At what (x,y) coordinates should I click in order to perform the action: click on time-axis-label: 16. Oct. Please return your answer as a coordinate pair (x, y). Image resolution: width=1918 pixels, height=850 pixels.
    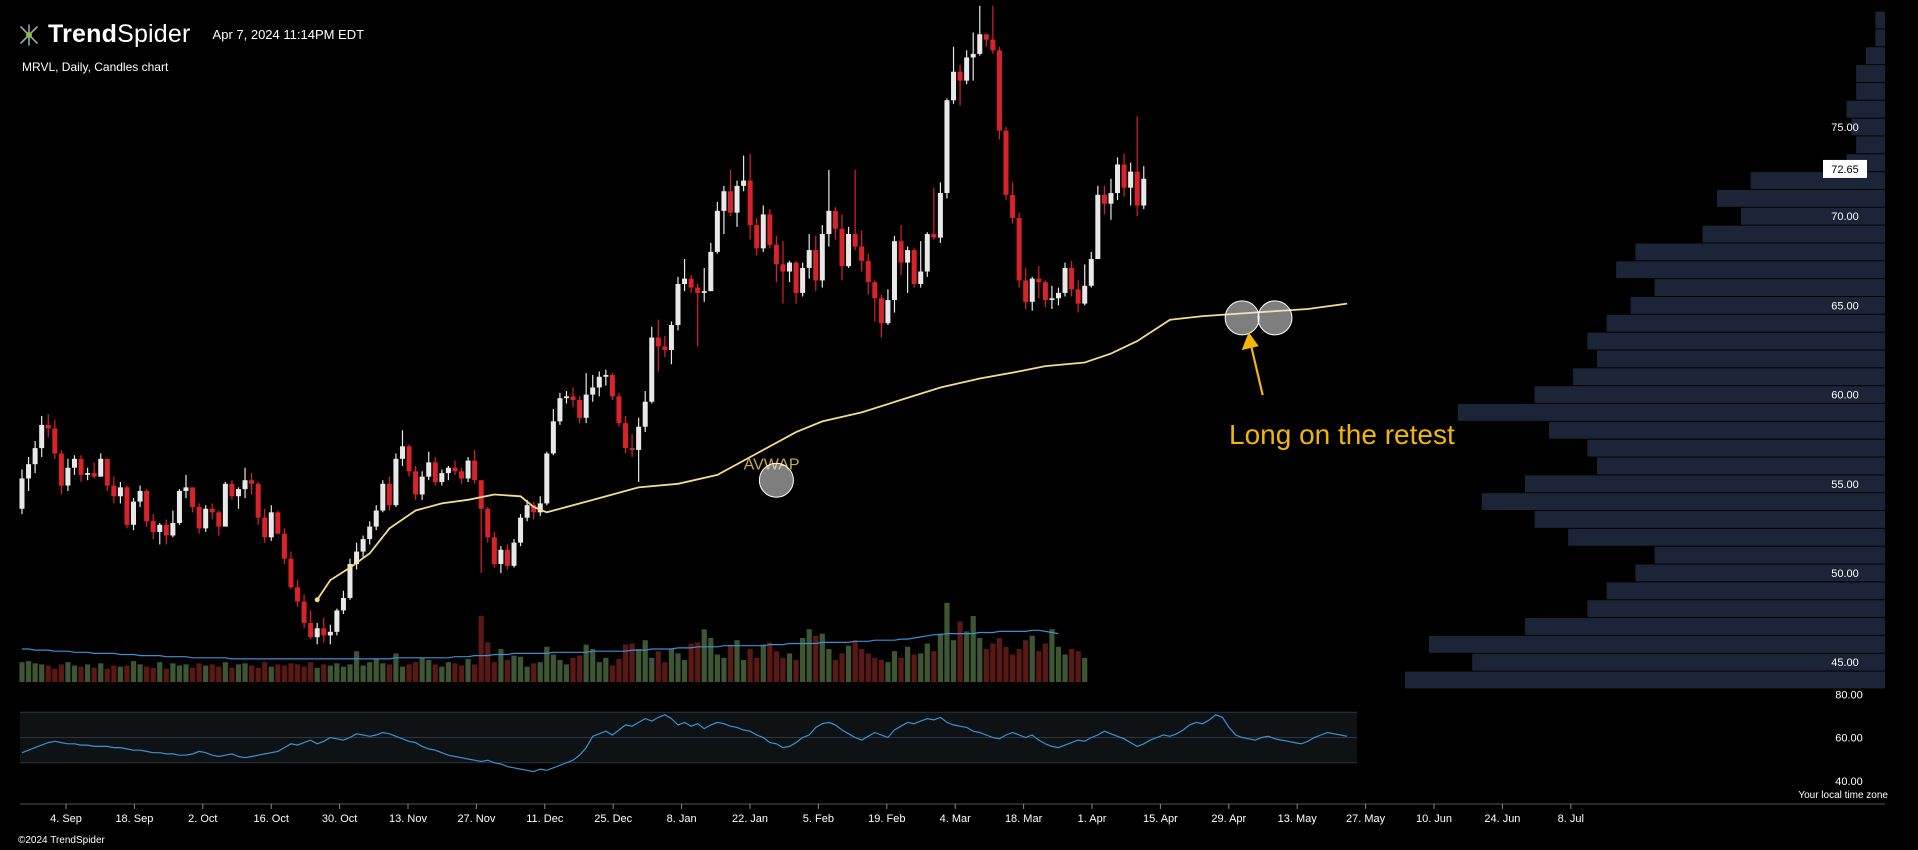
    Looking at the image, I should click on (270, 819).